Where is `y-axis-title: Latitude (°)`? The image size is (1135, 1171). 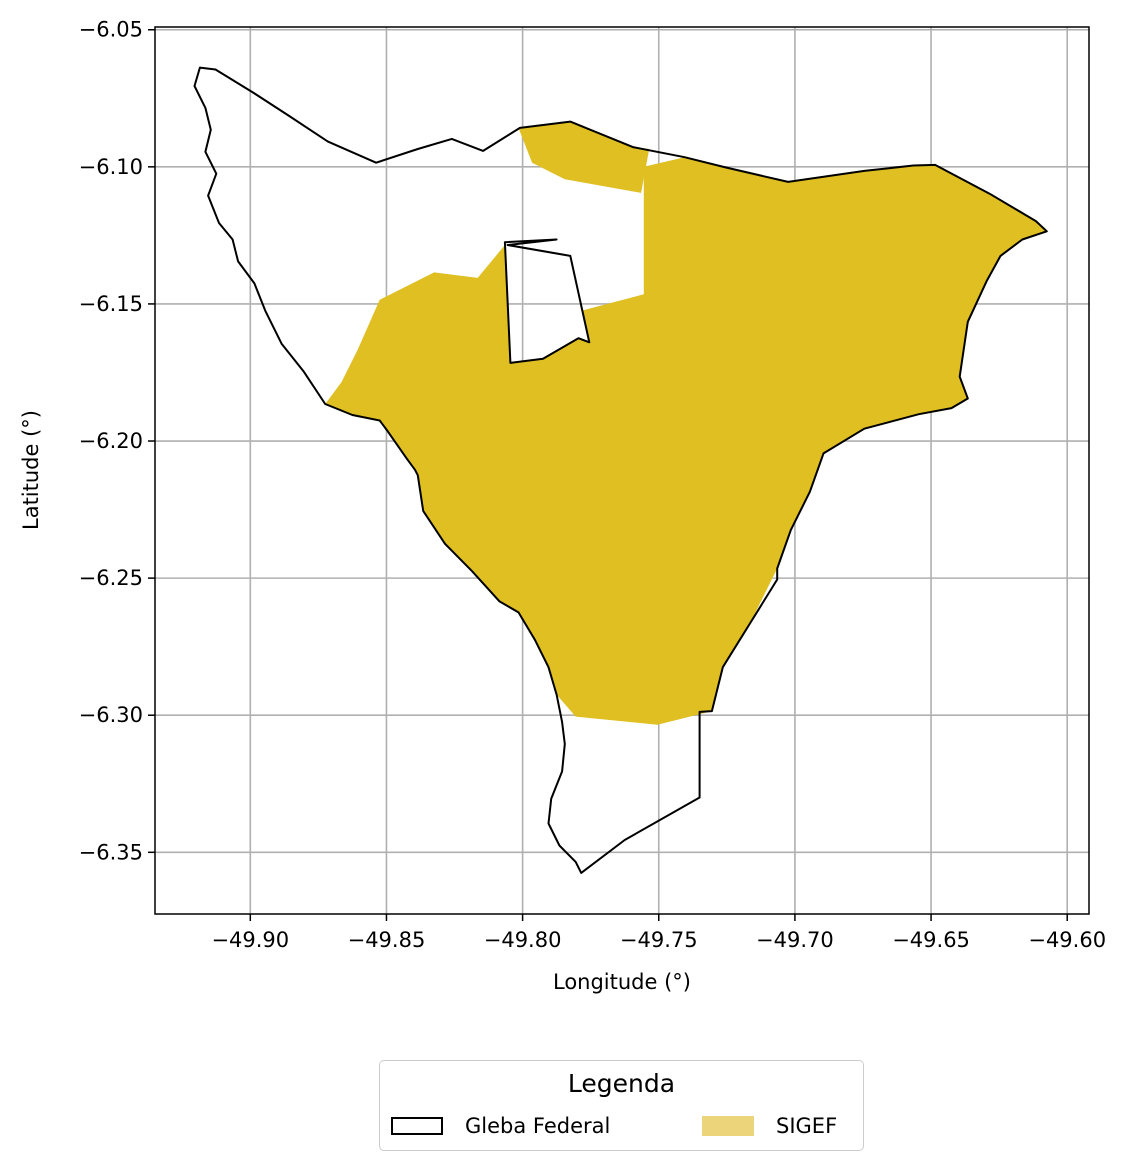
y-axis-title: Latitude (°) is located at coordinates (31, 470).